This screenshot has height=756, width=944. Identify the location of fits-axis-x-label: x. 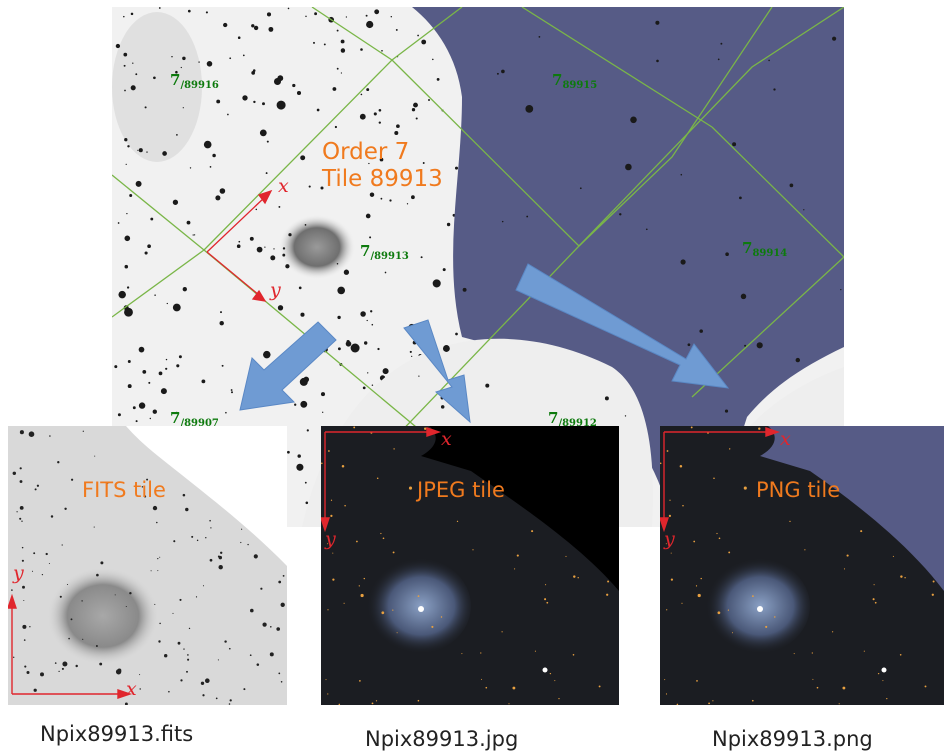
(131, 689).